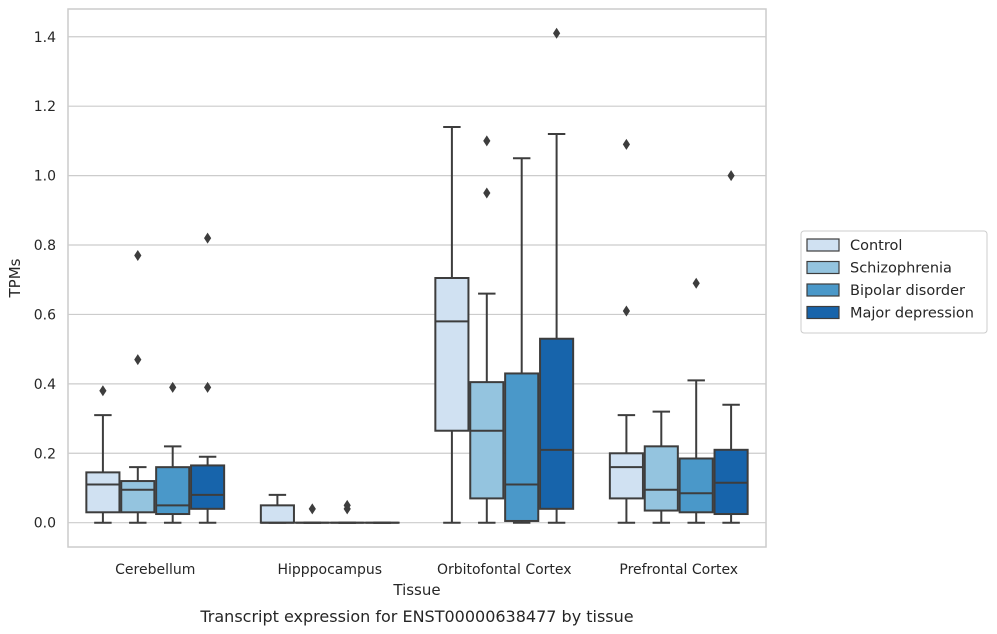  Describe the element at coordinates (45, 385) in the screenshot. I see `y-tick-label: 0.4` at that location.